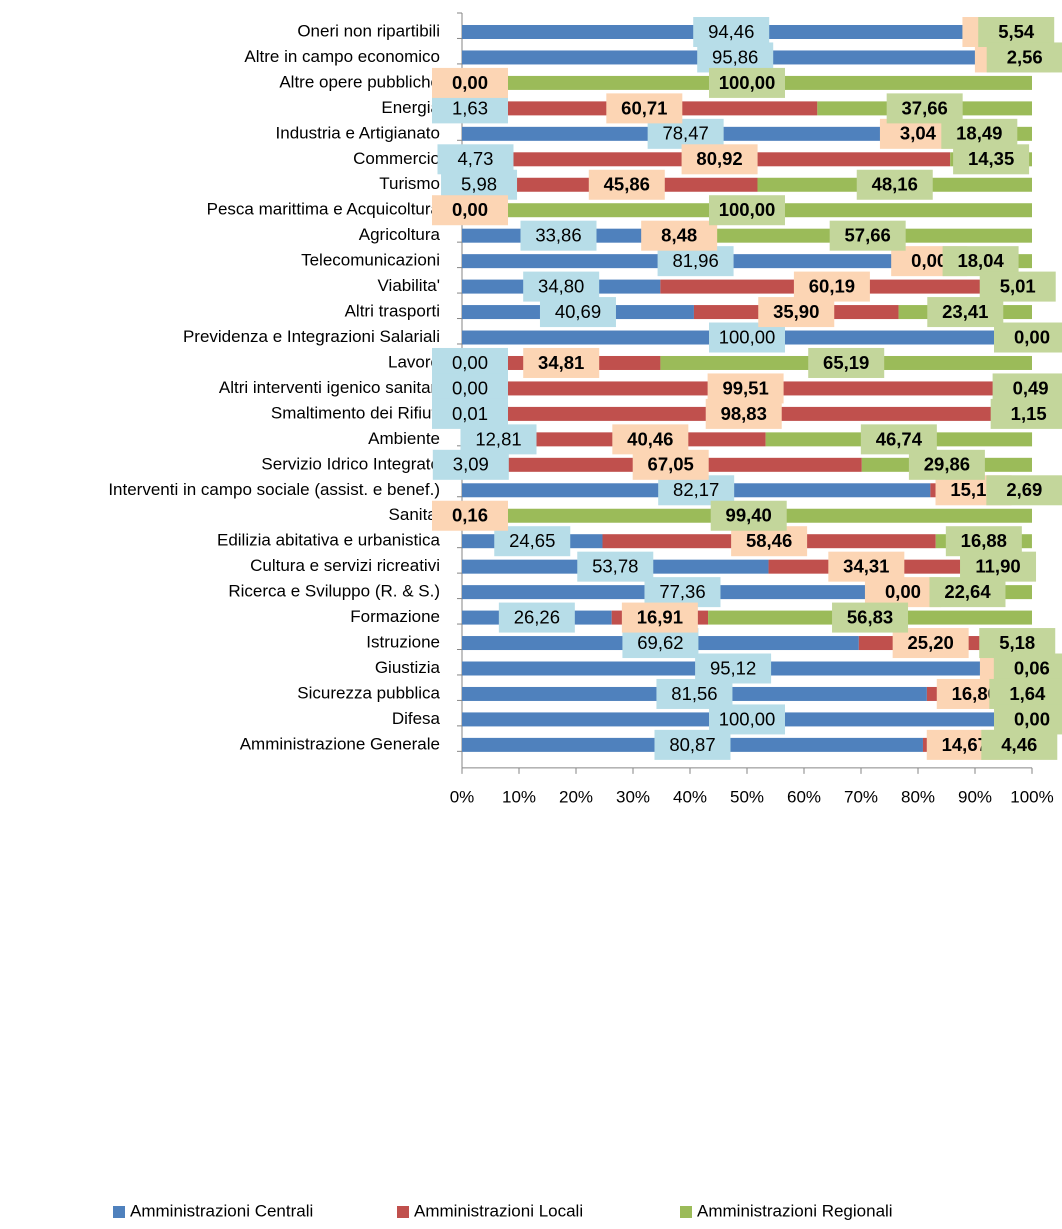 This screenshot has height=1229, width=1062. What do you see at coordinates (479, 184) in the screenshot?
I see `value-label: 5,98` at bounding box center [479, 184].